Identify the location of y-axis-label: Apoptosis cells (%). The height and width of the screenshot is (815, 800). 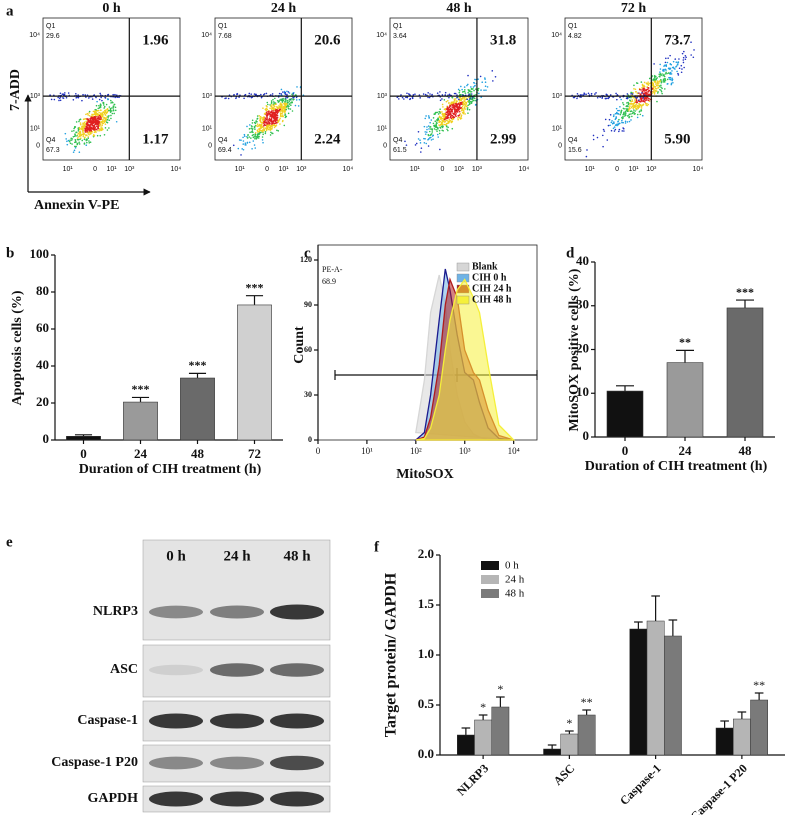
(17, 347).